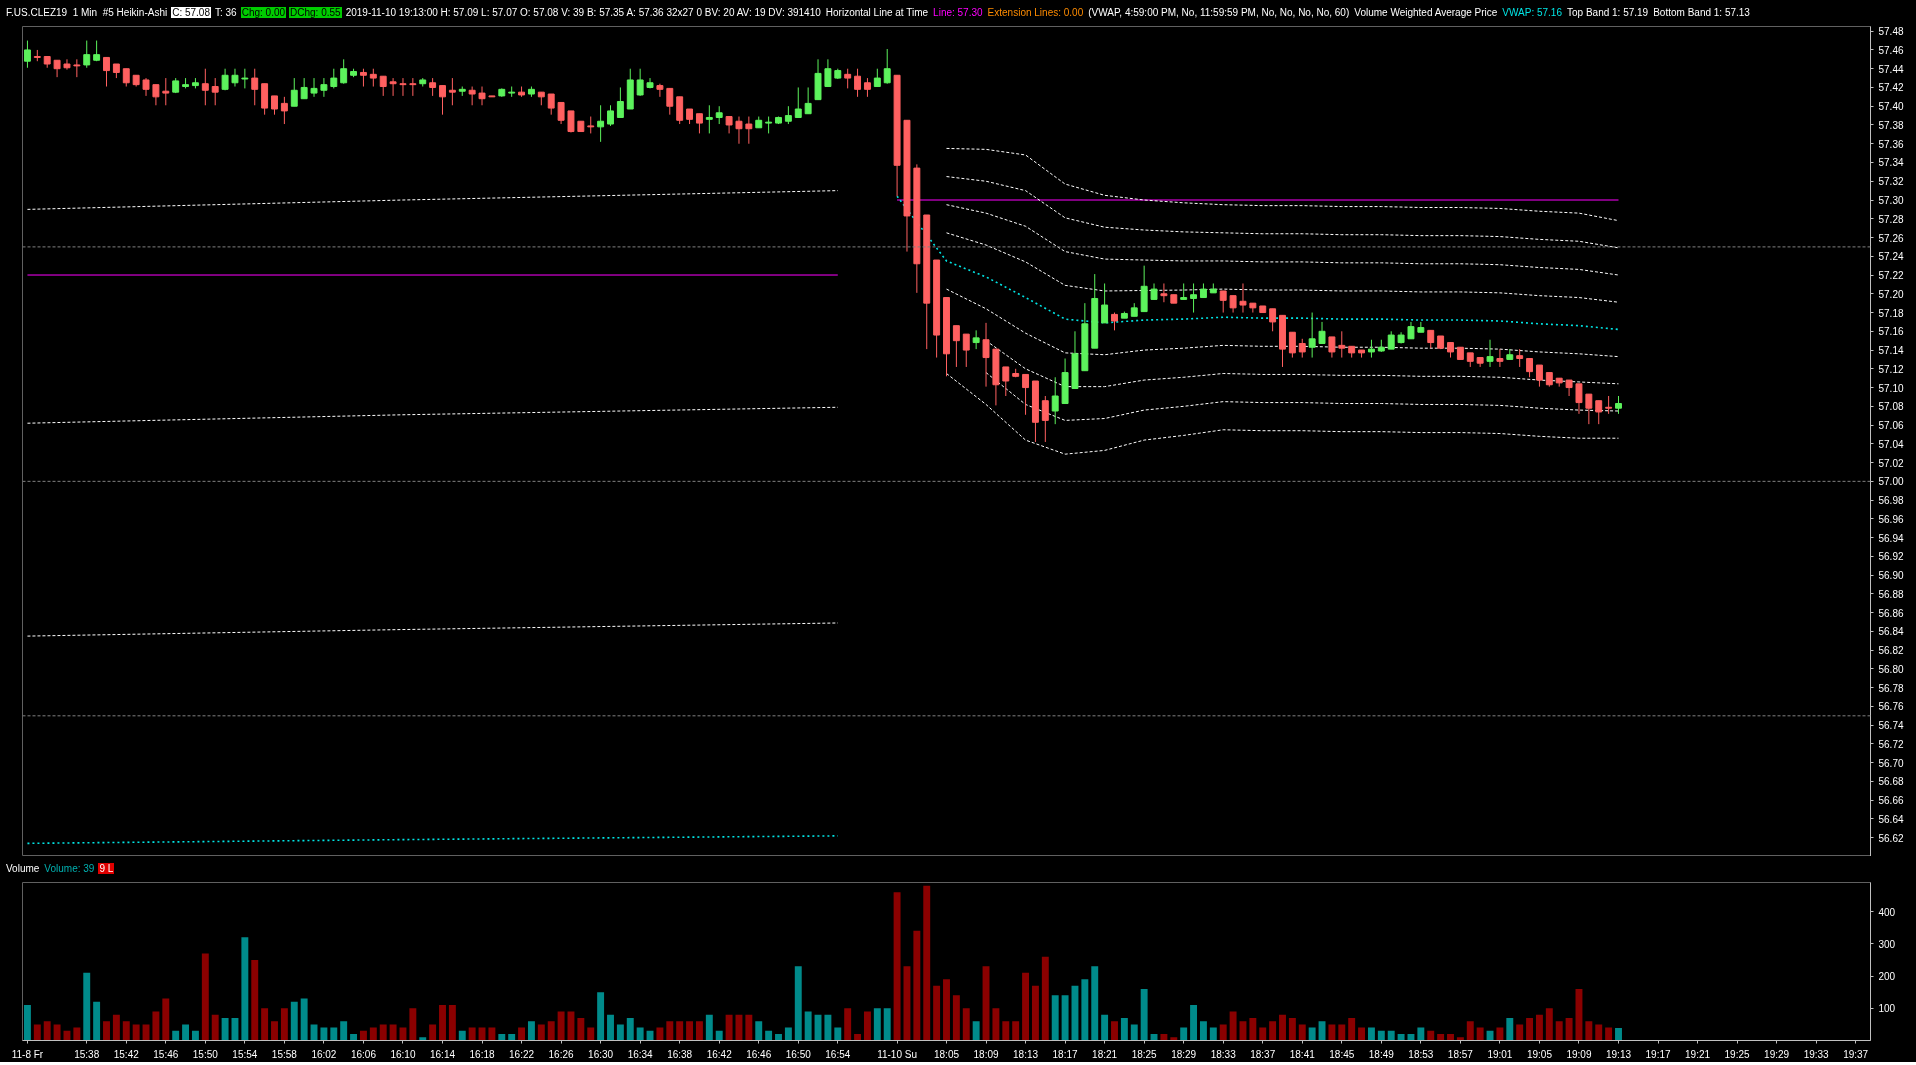 The height and width of the screenshot is (1065, 1916). I want to click on y-tick-label: 56.90, so click(1891, 576).